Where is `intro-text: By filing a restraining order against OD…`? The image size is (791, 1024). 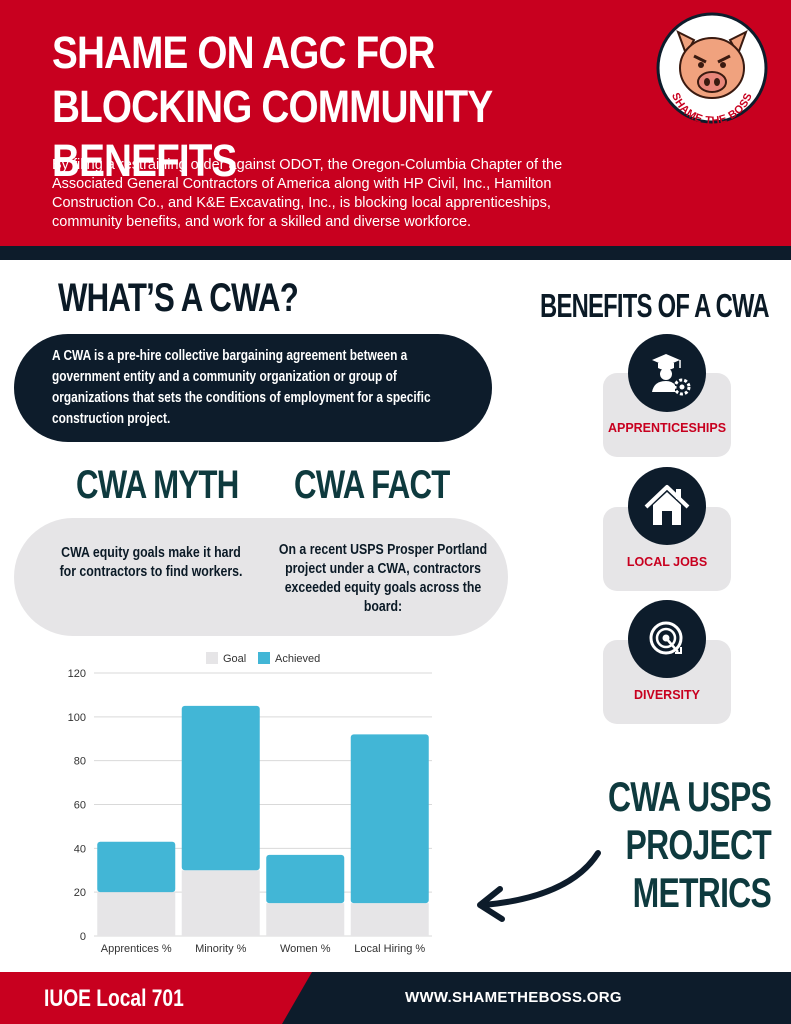 intro-text: By filing a restraining order against OD… is located at coordinates (307, 193).